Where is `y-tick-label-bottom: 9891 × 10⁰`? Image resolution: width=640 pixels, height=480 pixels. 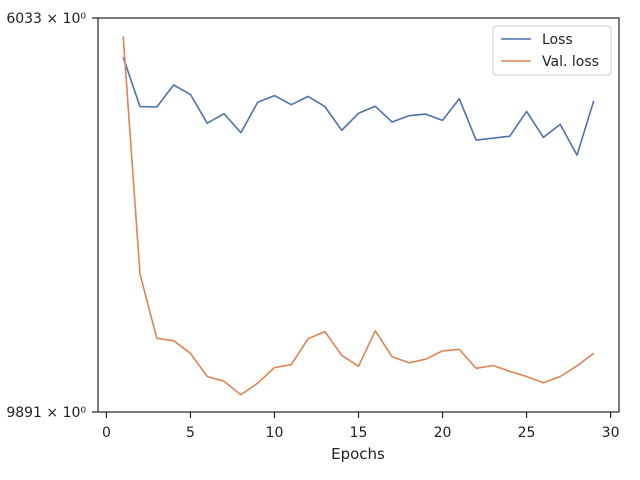 y-tick-label-bottom: 9891 × 10⁰ is located at coordinates (46, 413).